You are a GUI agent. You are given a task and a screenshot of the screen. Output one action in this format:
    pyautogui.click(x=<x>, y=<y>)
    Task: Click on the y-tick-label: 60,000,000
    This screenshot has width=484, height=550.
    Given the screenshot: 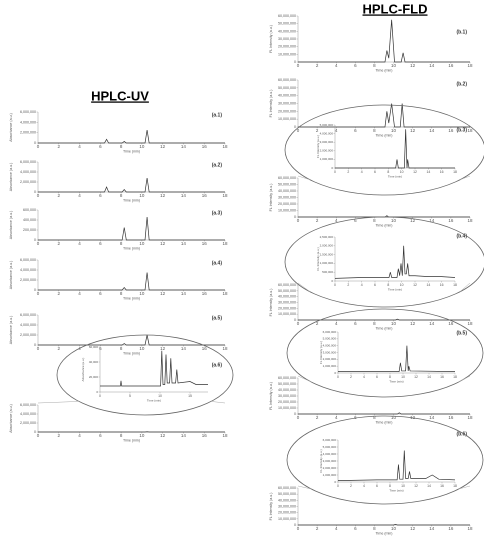 What is the action you would take?
    pyautogui.click(x=287, y=178)
    